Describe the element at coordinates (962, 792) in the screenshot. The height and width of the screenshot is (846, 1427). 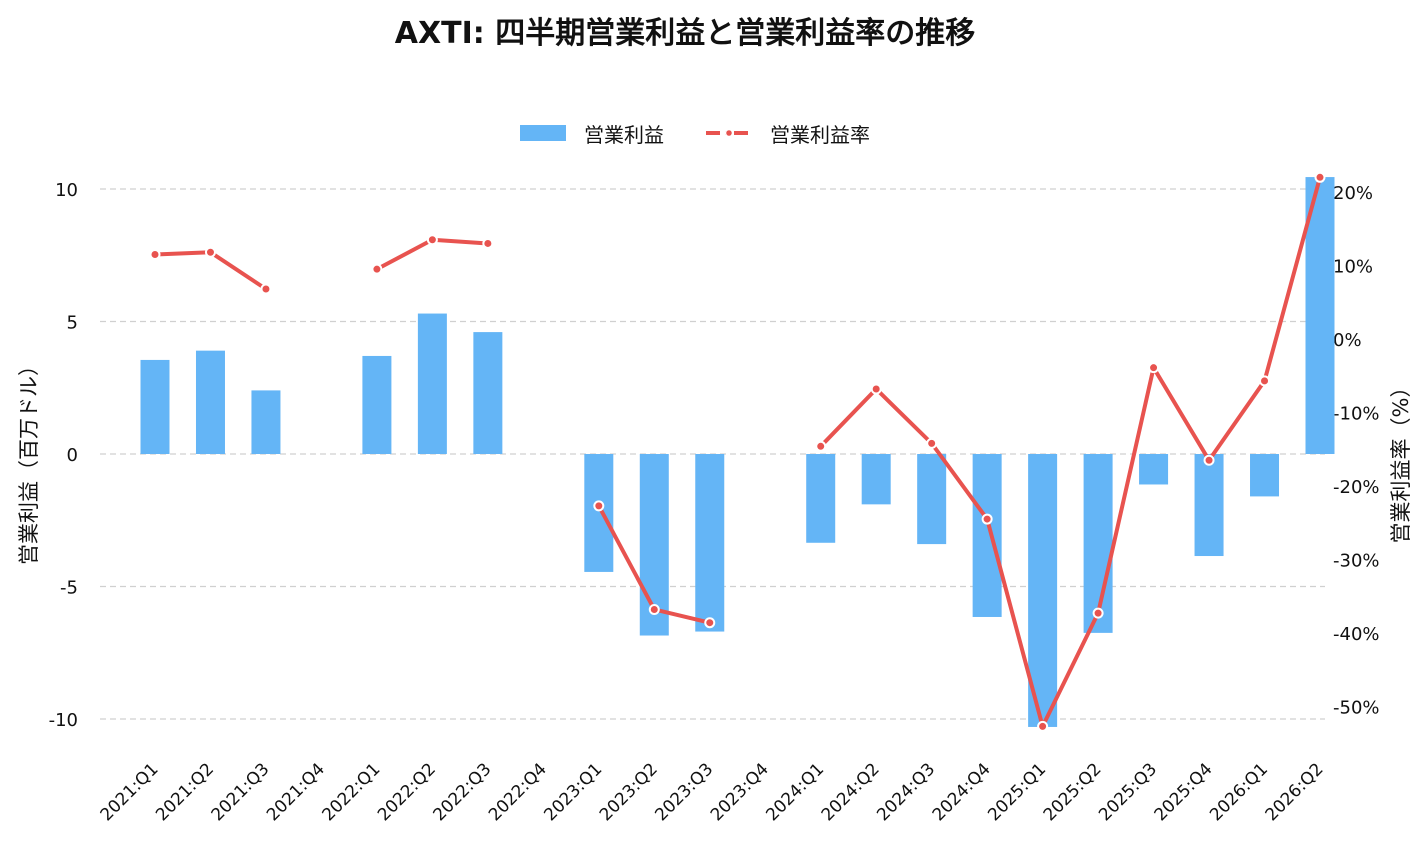
I see `x-tick-label: 2024:Q4` at that location.